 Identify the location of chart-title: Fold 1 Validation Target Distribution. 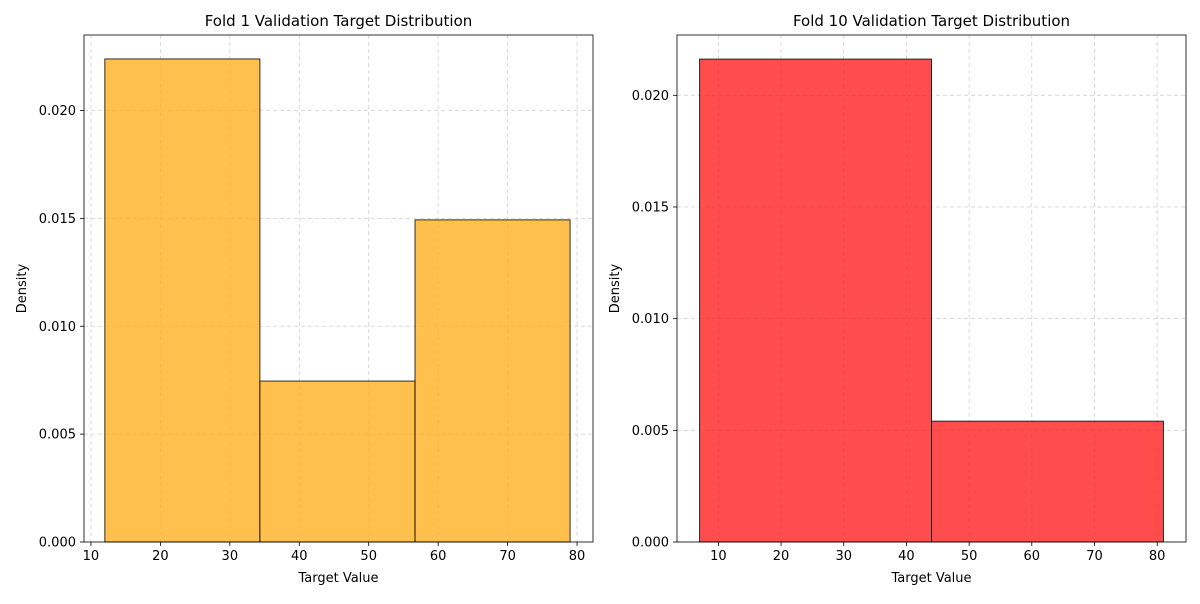
(339, 21).